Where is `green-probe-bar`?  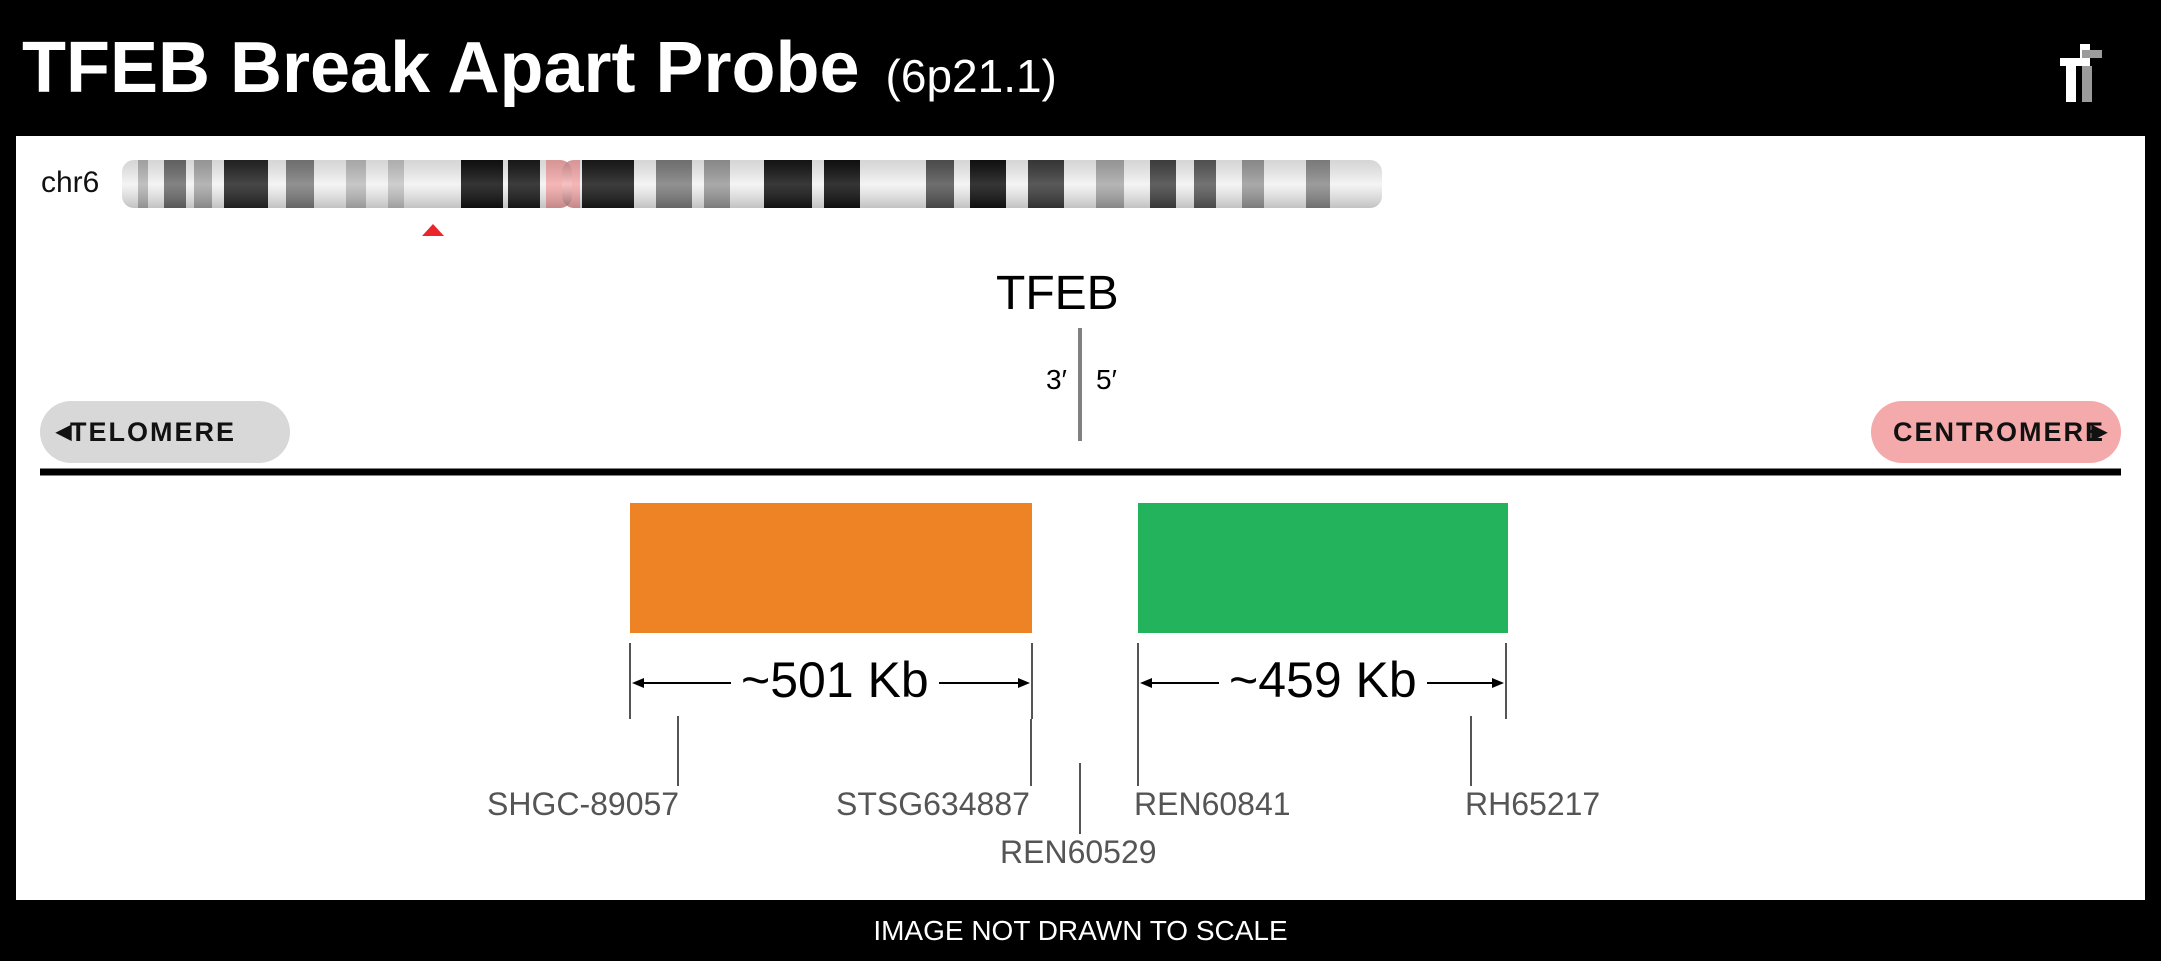 green-probe-bar is located at coordinates (1323, 568).